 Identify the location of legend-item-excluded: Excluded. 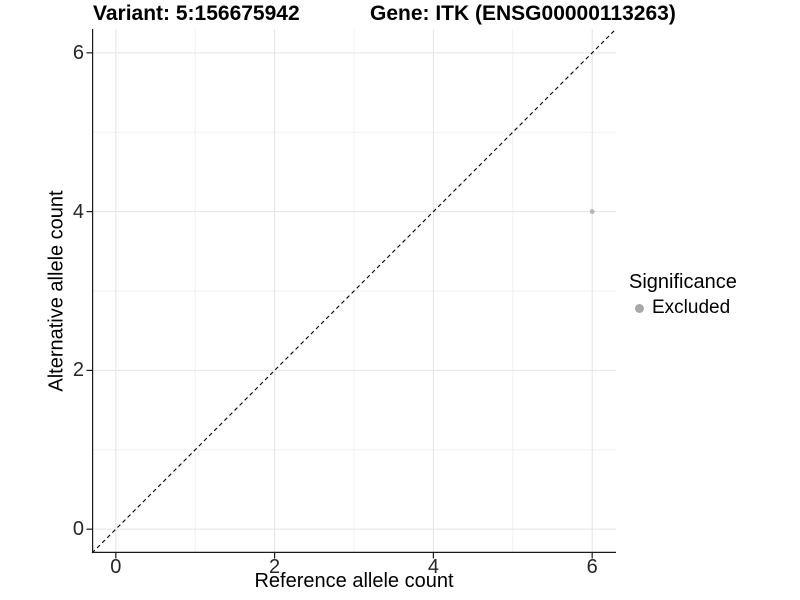
(683, 308).